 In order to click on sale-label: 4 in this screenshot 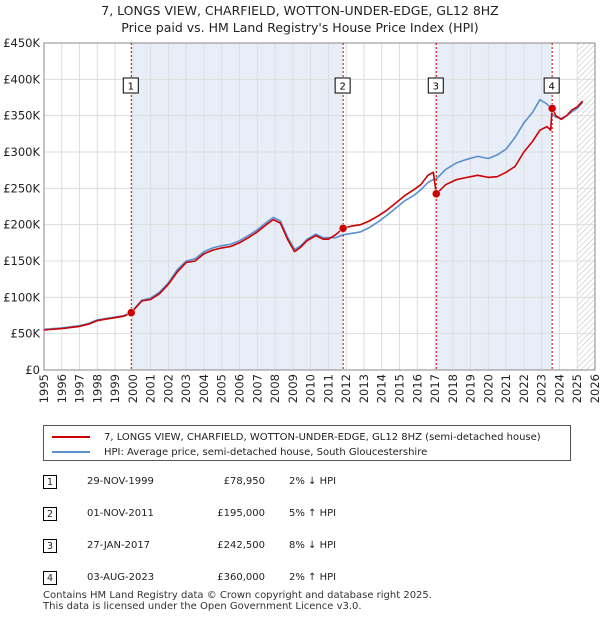, I will do `click(551, 87)`.